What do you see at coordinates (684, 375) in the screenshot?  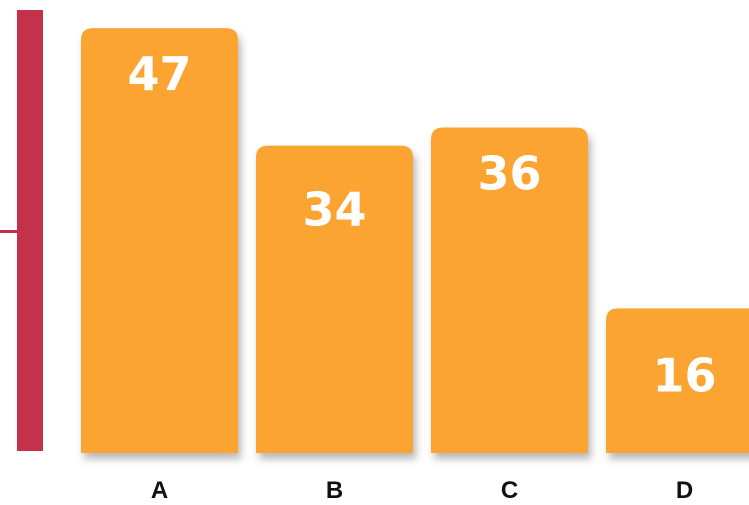 I see `value-label-d: 16` at bounding box center [684, 375].